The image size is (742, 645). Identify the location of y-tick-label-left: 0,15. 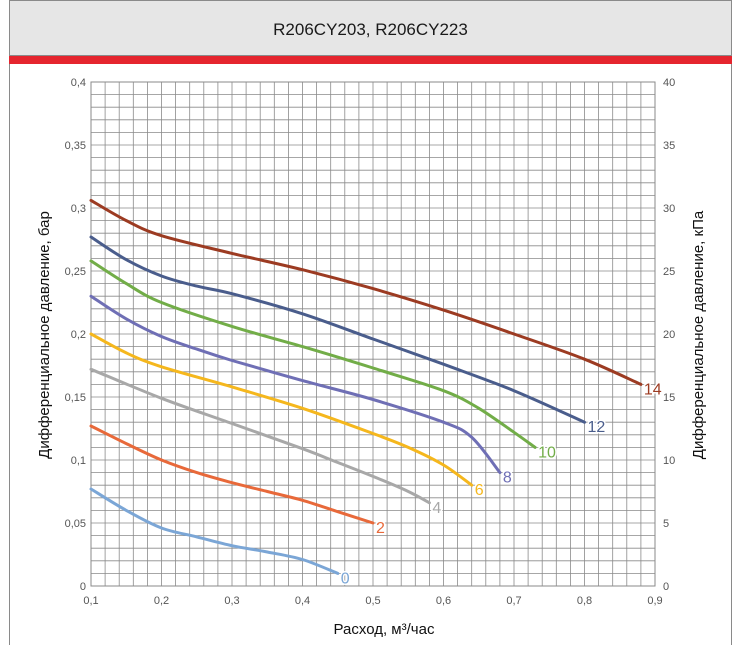
(75, 398).